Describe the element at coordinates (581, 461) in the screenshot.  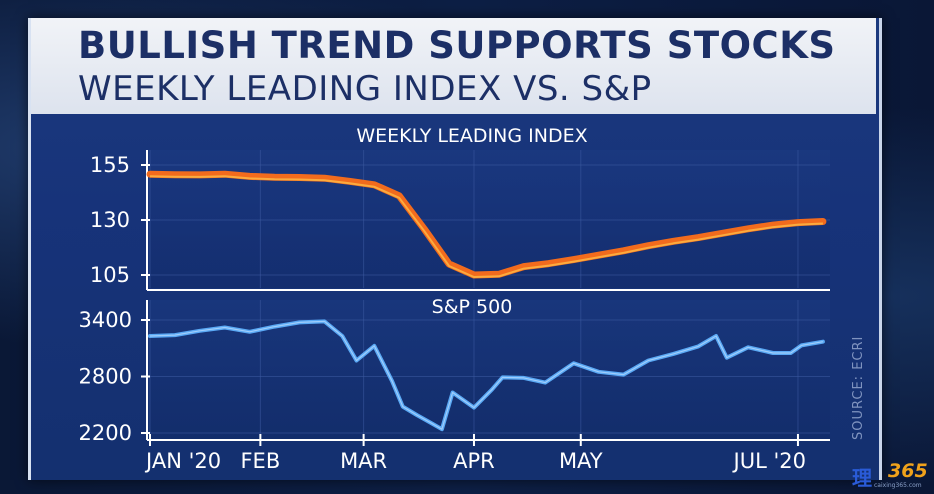
I see `x-tick-label: MAY` at that location.